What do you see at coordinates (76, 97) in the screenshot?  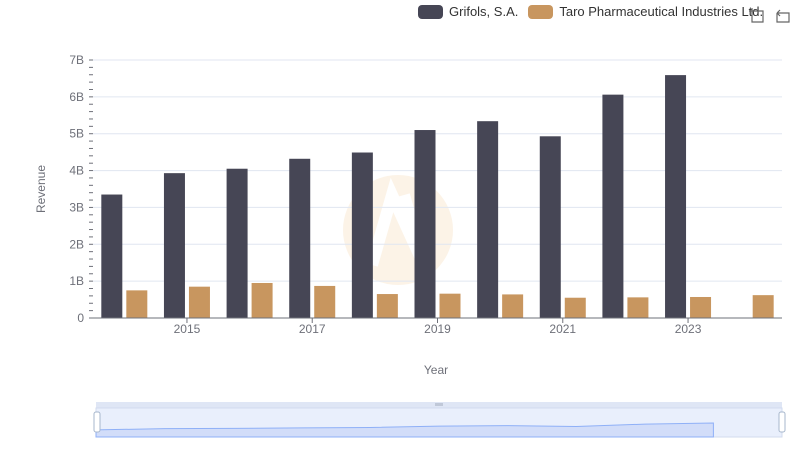 I see `y-tick-label: 6B` at bounding box center [76, 97].